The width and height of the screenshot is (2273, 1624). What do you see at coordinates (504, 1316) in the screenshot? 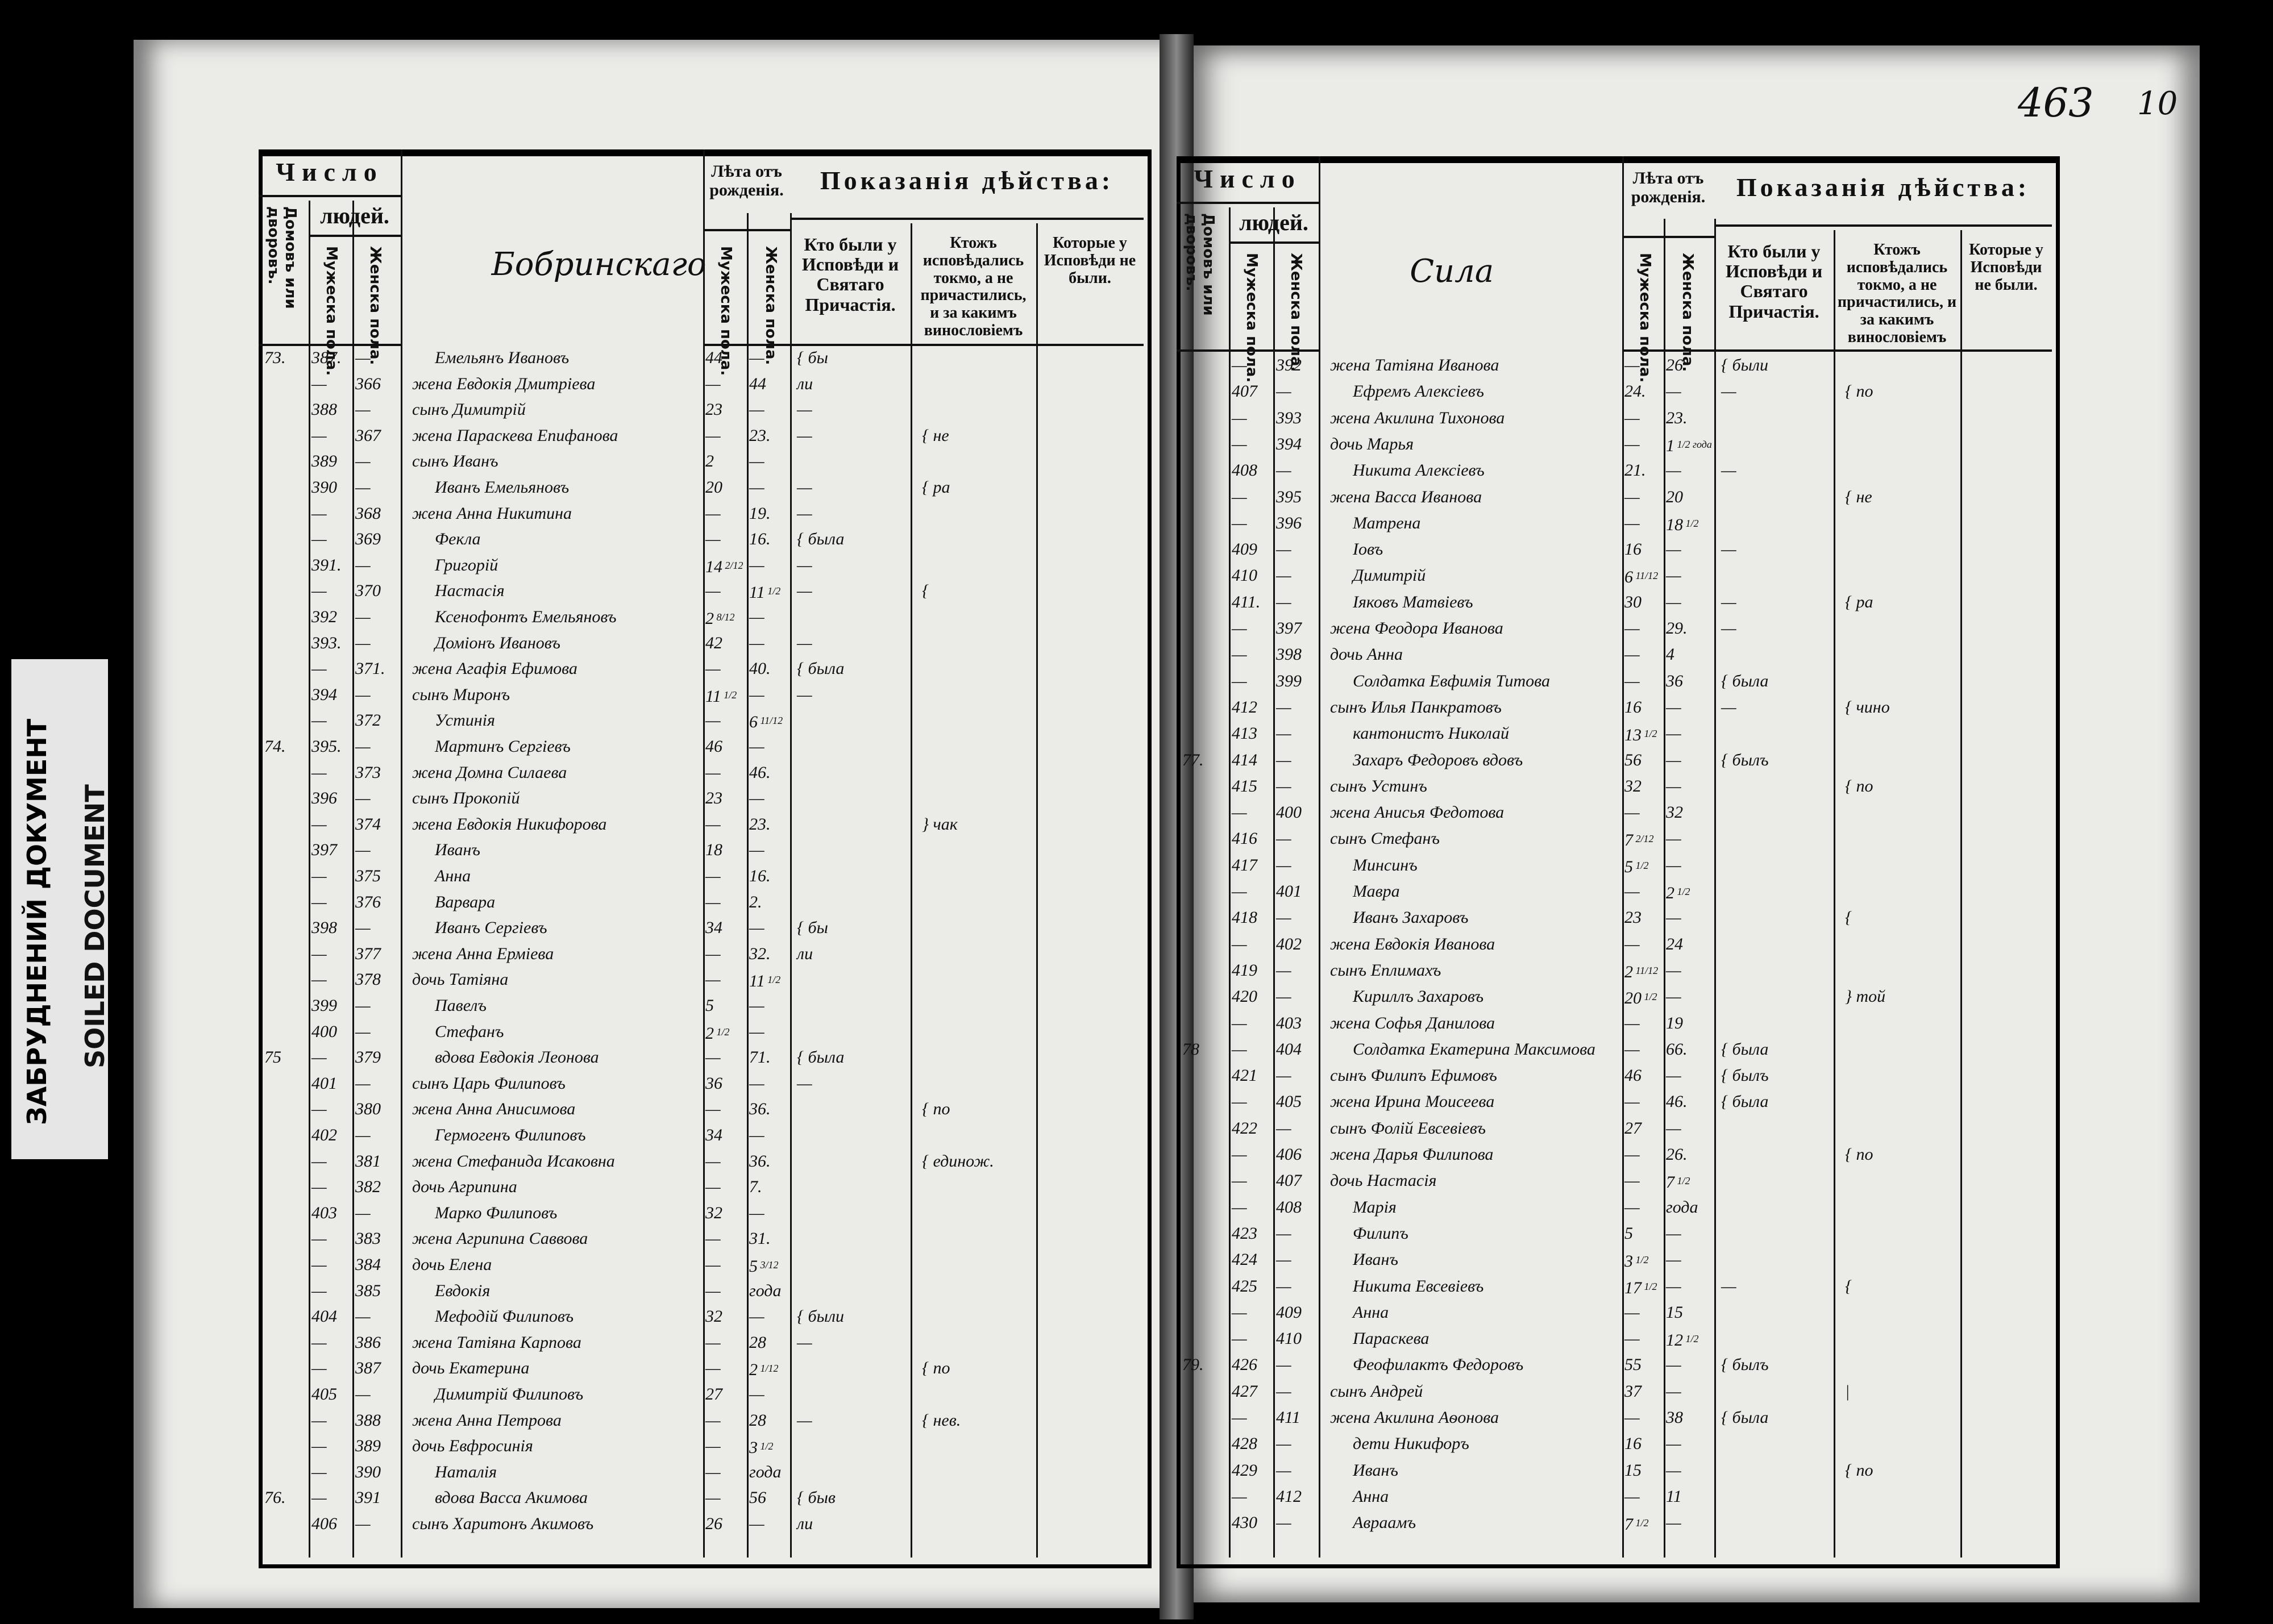
I see `person-name: Мефодій Филиповъ` at bounding box center [504, 1316].